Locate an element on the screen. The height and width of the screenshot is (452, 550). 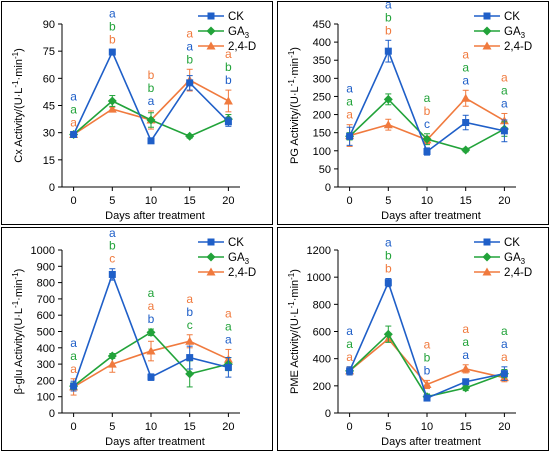
y-tick-label: 50 is located at coordinates (325, 170).